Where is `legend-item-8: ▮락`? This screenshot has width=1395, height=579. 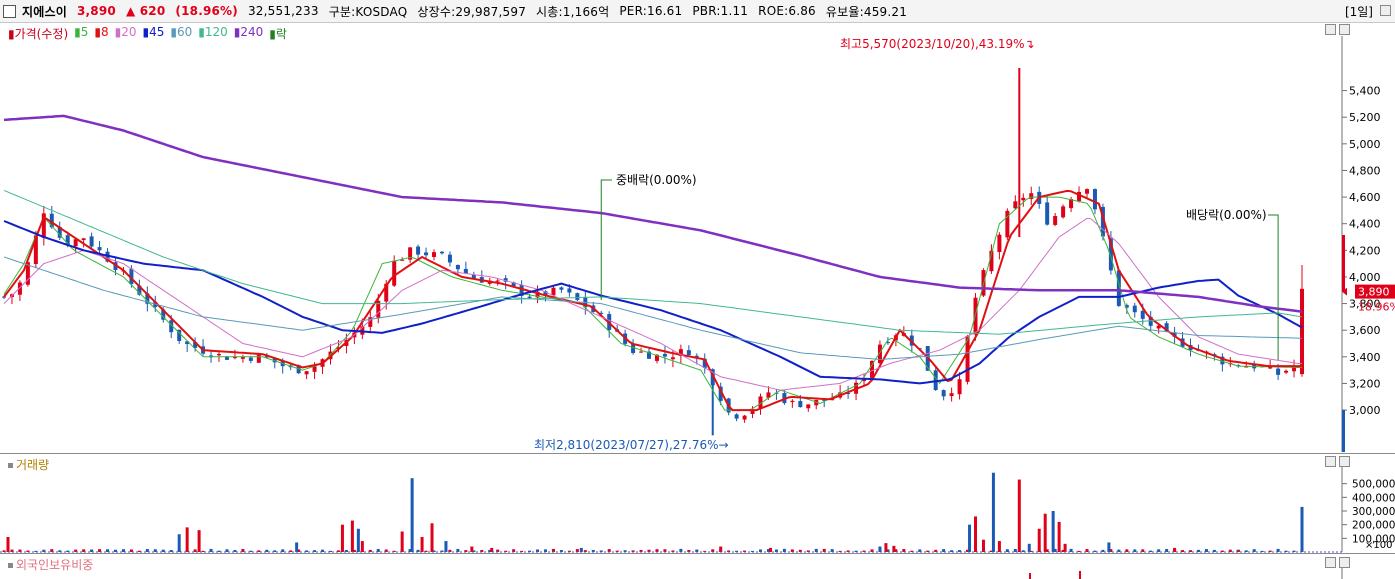
legend-item-8: ▮락 is located at coordinates (278, 34).